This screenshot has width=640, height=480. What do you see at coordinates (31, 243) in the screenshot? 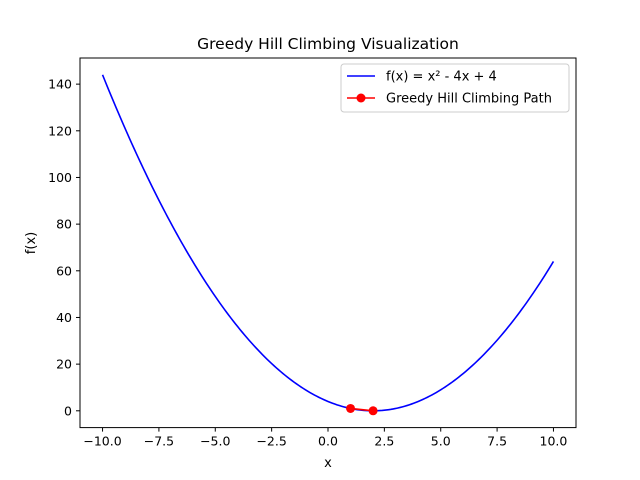
I see `y-axis-label: f(x)` at bounding box center [31, 243].